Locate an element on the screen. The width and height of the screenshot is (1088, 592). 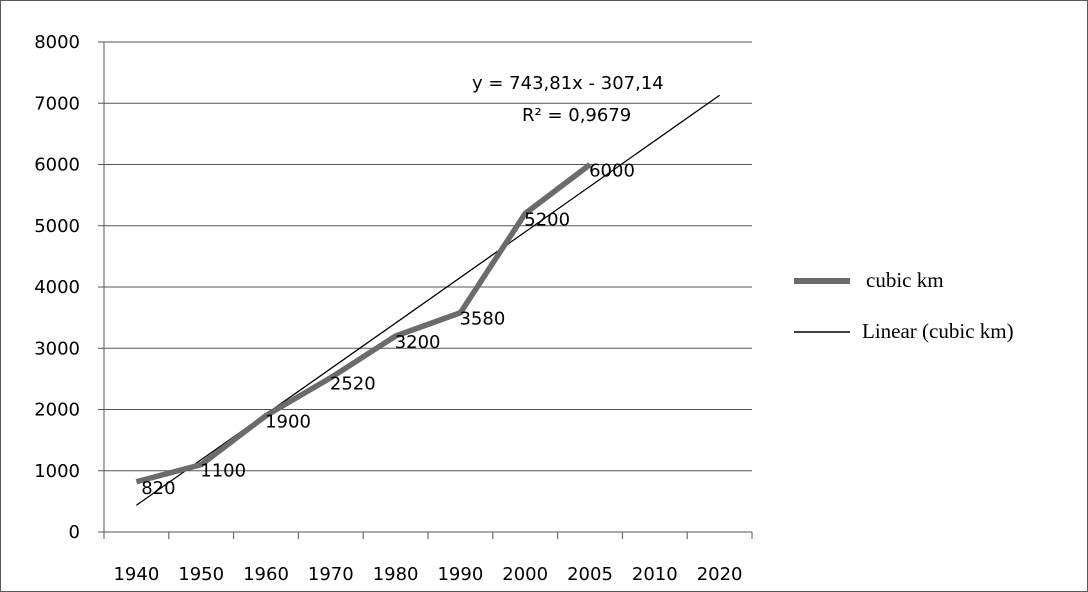
data-label: 6000 is located at coordinates (612, 171).